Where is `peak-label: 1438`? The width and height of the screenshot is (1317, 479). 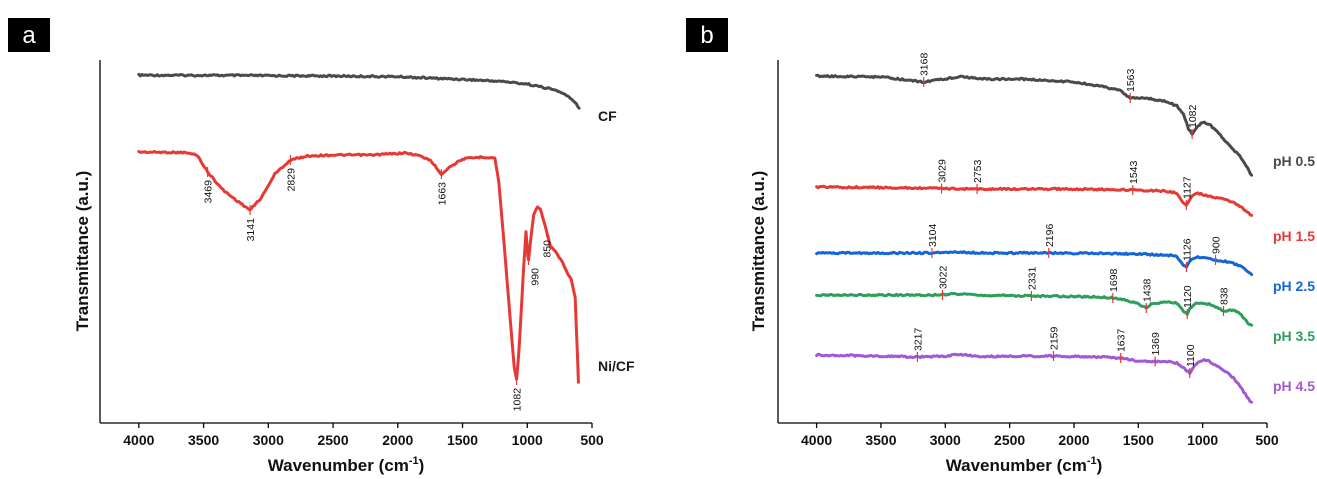
peak-label: 1438 is located at coordinates (1147, 290).